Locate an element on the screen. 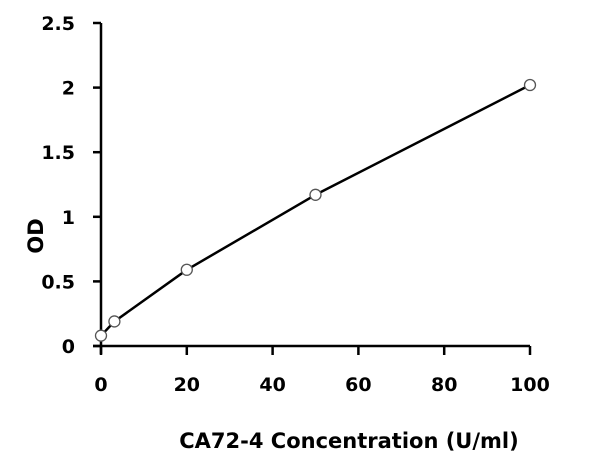  x-axis-title: CA72-4 Concentration (U/ml) is located at coordinates (348, 441).